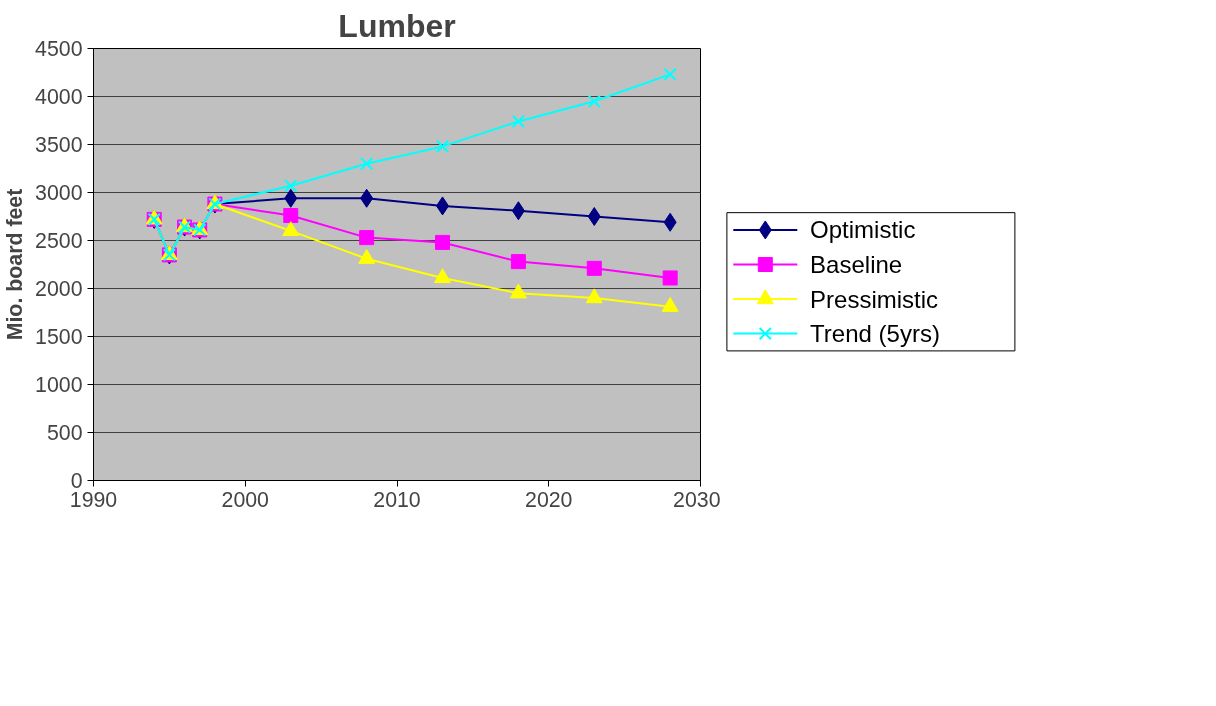 The image size is (1216, 706). What do you see at coordinates (59, 385) in the screenshot?
I see `y-tick-label: 1000` at bounding box center [59, 385].